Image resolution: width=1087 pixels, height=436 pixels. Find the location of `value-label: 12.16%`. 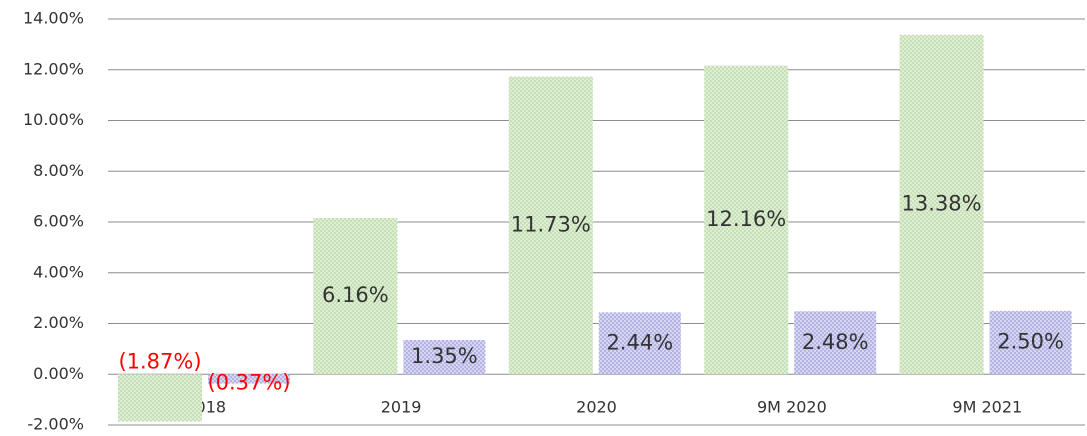

value-label: 12.16% is located at coordinates (746, 219).